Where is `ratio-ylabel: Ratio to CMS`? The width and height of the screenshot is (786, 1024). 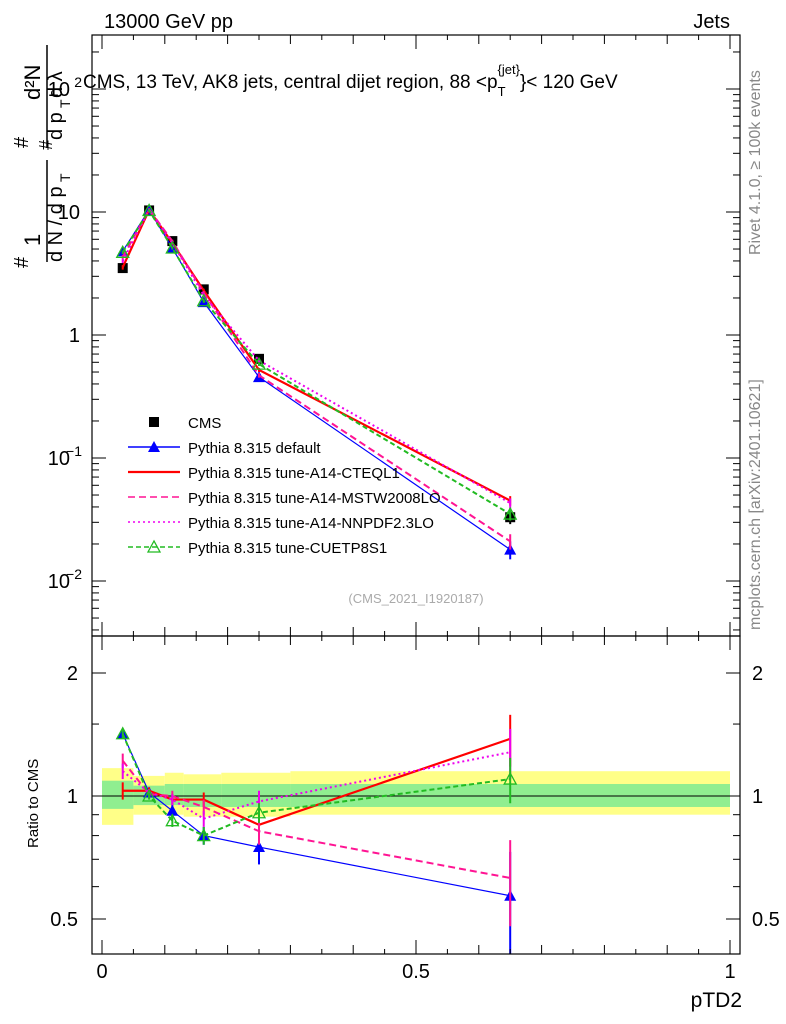 ratio-ylabel: Ratio to CMS is located at coordinates (33, 803).